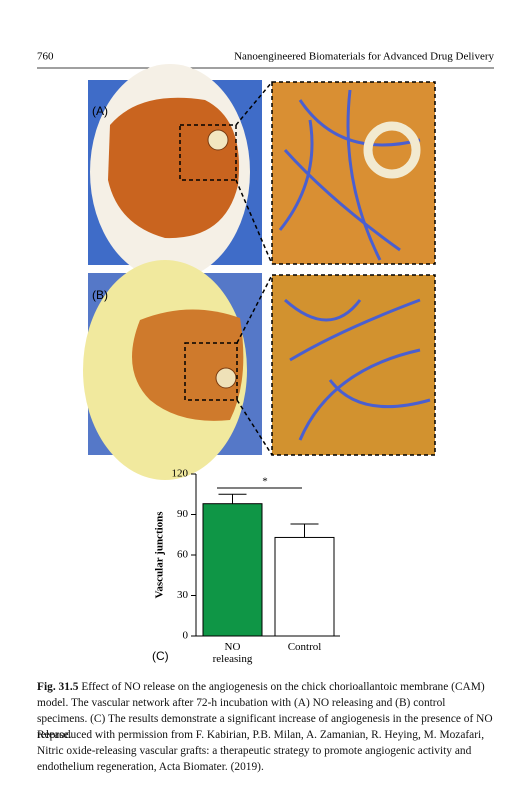 The image size is (531, 800). What do you see at coordinates (183, 514) in the screenshot?
I see `y-tick-label: 90` at bounding box center [183, 514].